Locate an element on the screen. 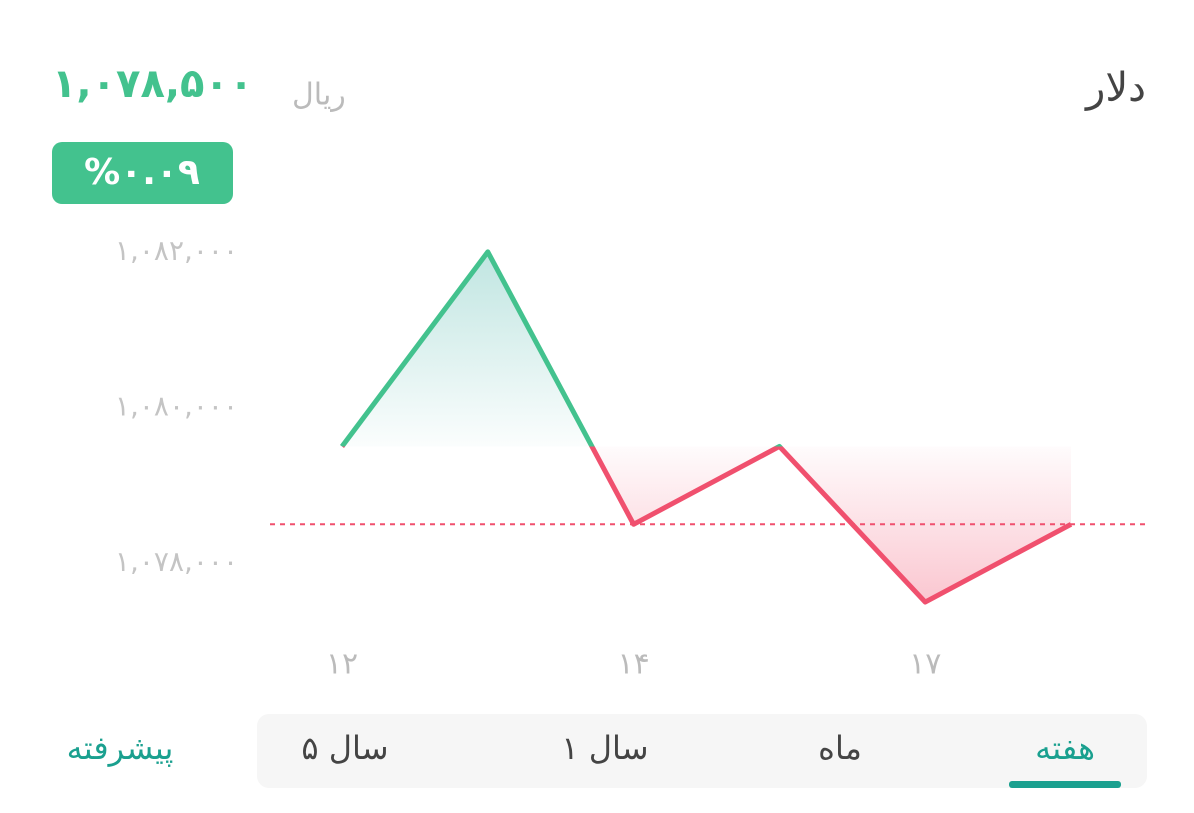 The width and height of the screenshot is (1194, 813). tab: ۱ سال is located at coordinates (604, 748).